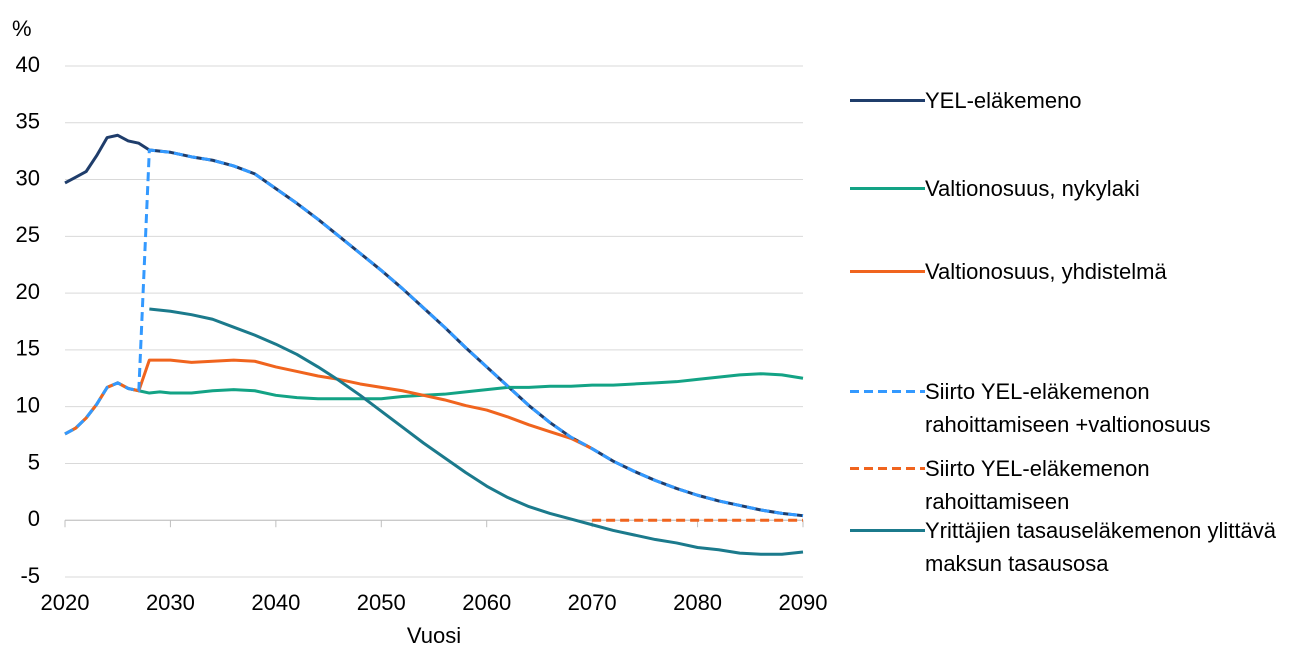 The height and width of the screenshot is (652, 1295). Describe the element at coordinates (22, 28) in the screenshot. I see `y-axis-label: %` at that location.